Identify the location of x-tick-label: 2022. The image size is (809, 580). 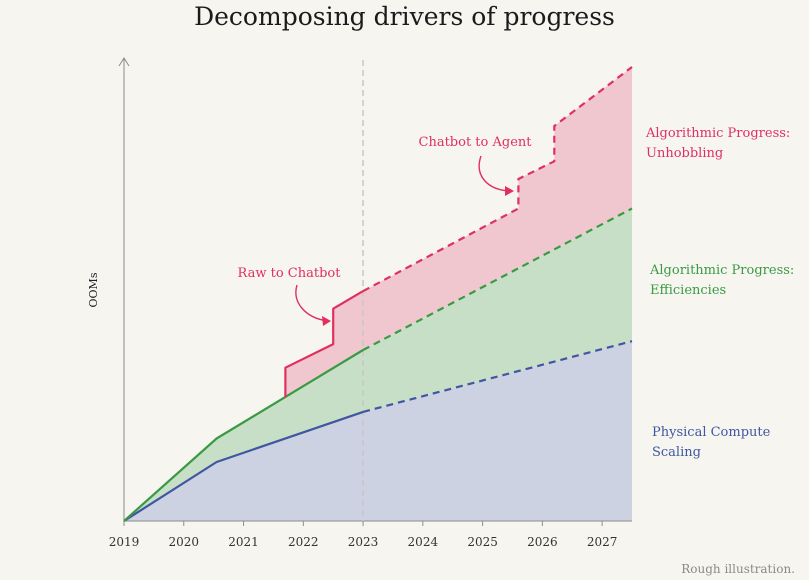
(303, 542).